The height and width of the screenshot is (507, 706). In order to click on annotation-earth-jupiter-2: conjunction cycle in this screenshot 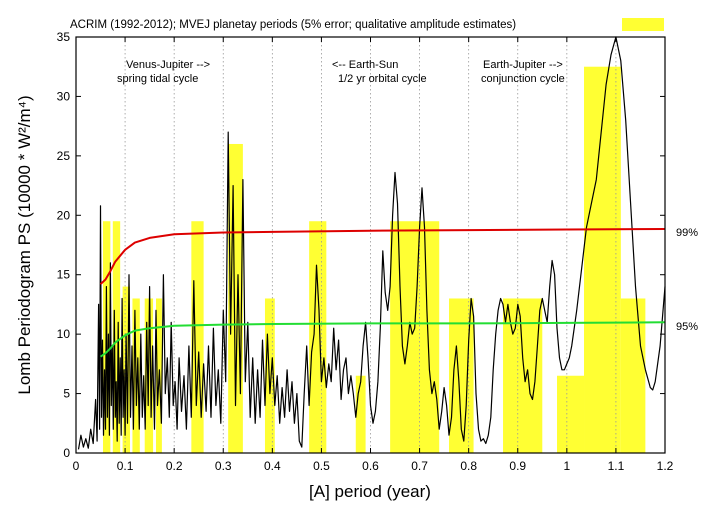, I will do `click(523, 79)`.